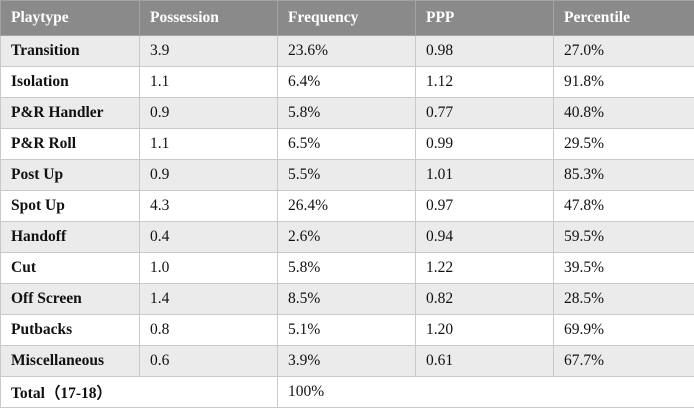  What do you see at coordinates (70, 268) in the screenshot?
I see `cell-playtype: Cut` at bounding box center [70, 268].